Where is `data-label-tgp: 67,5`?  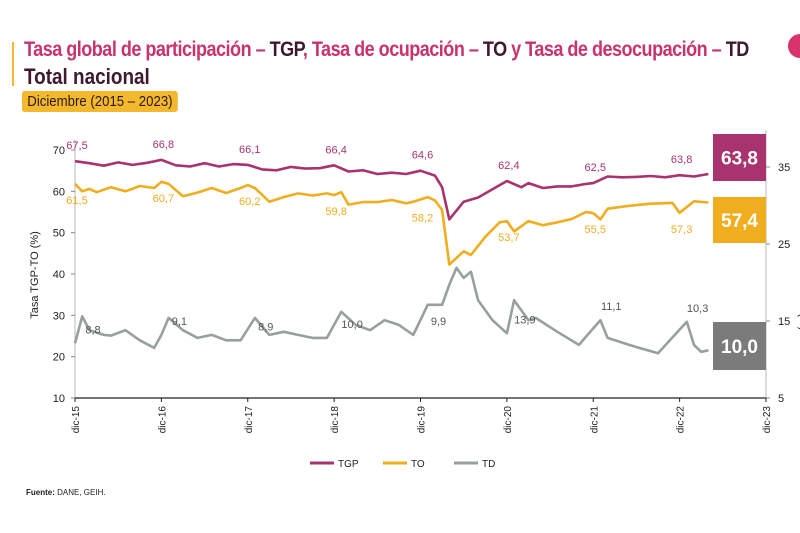
data-label-tgp: 67,5 is located at coordinates (76, 146).